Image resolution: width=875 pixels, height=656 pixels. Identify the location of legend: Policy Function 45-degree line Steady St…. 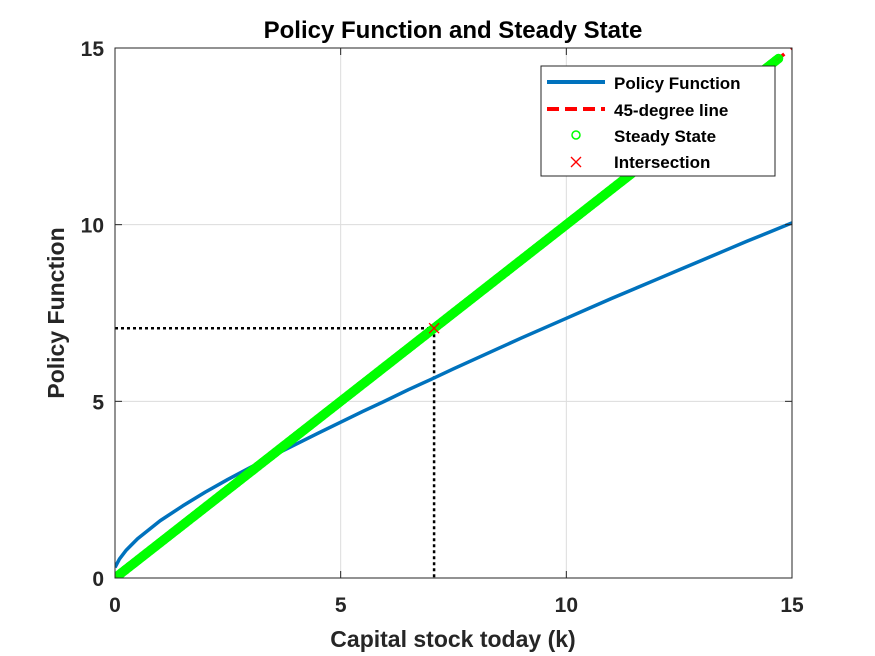
(658, 121).